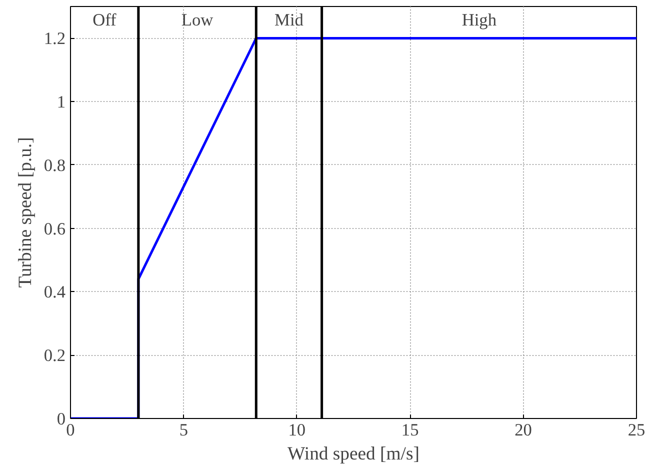 This screenshot has width=646, height=473. I want to click on y-tick-label: 0.8, so click(55, 165).